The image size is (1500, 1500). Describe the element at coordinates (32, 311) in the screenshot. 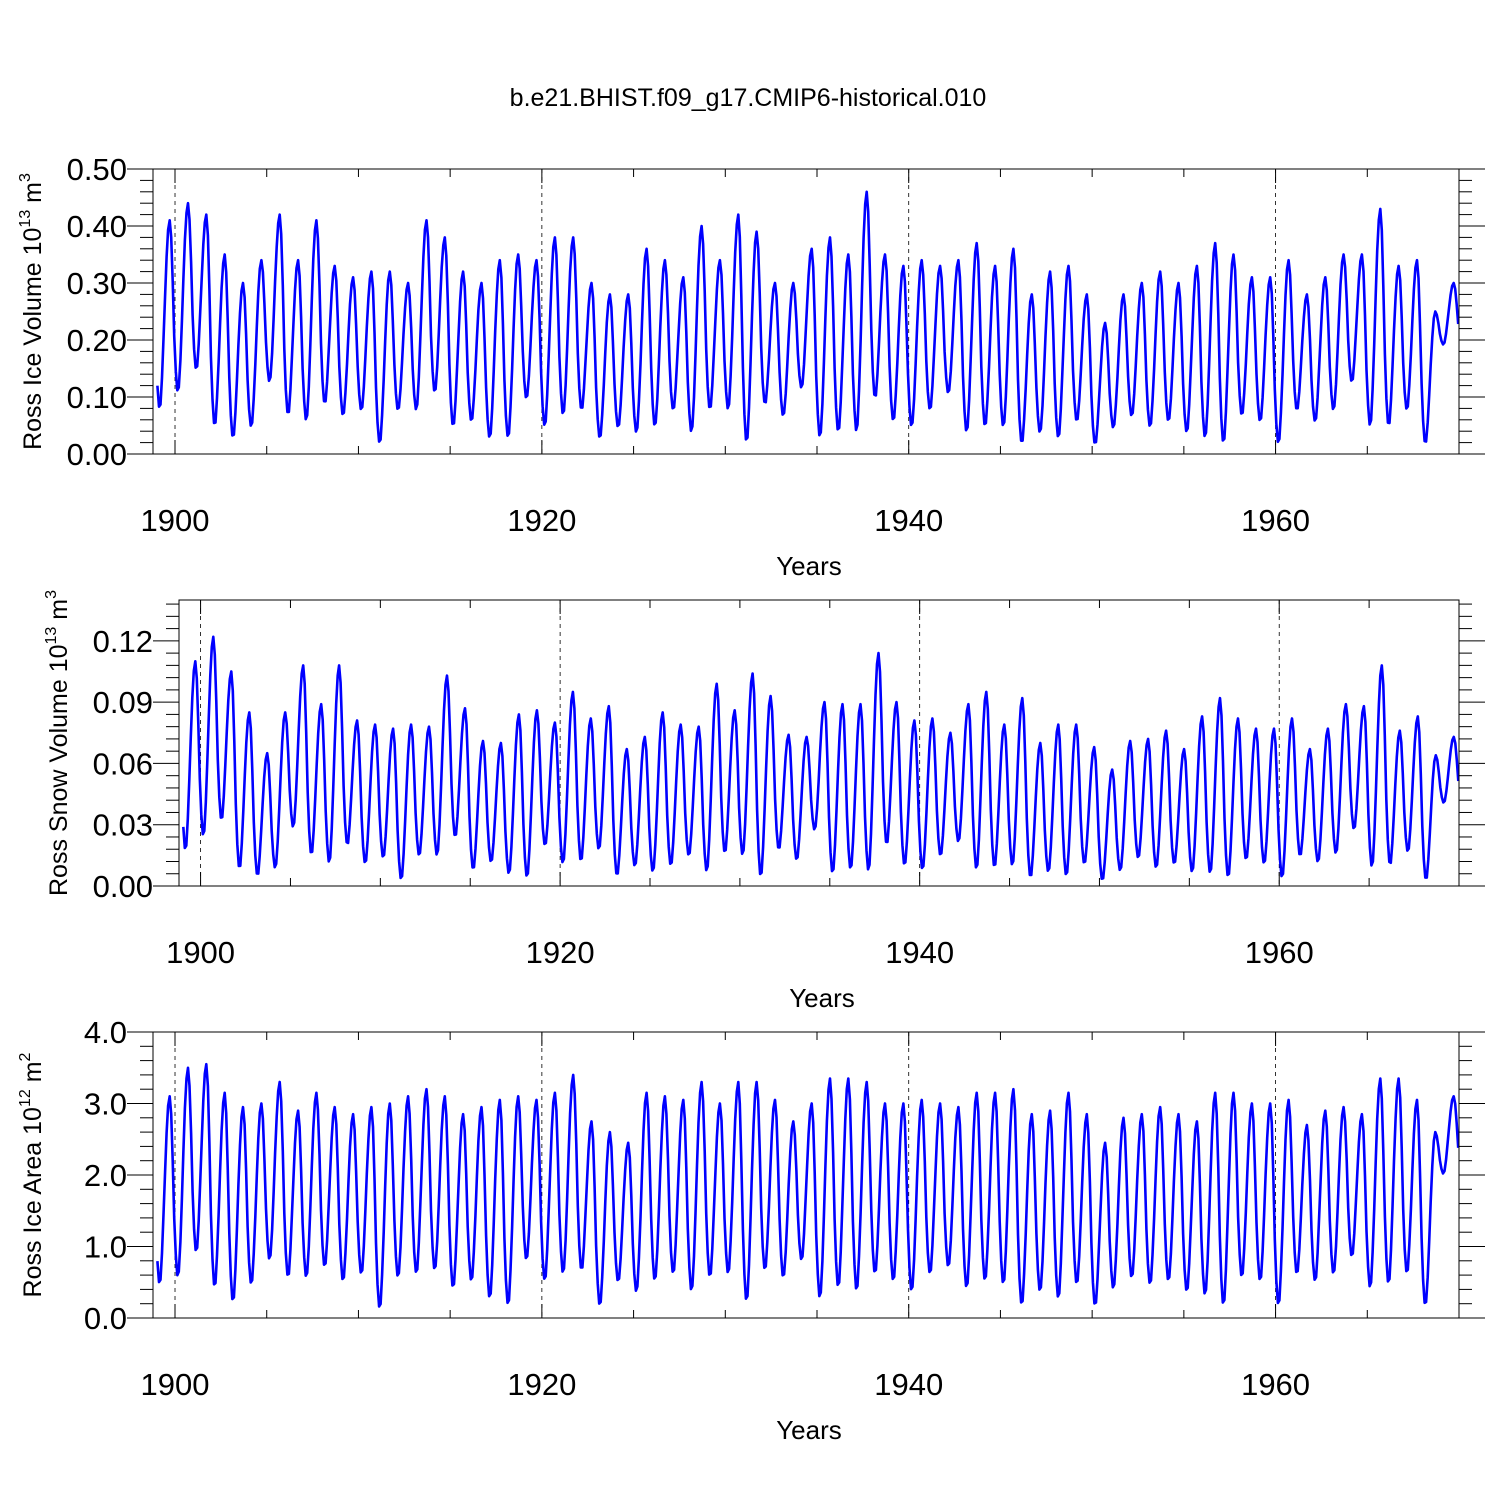

I see `y-axis-label: Ross Ice Volume 1013 m3` at that location.